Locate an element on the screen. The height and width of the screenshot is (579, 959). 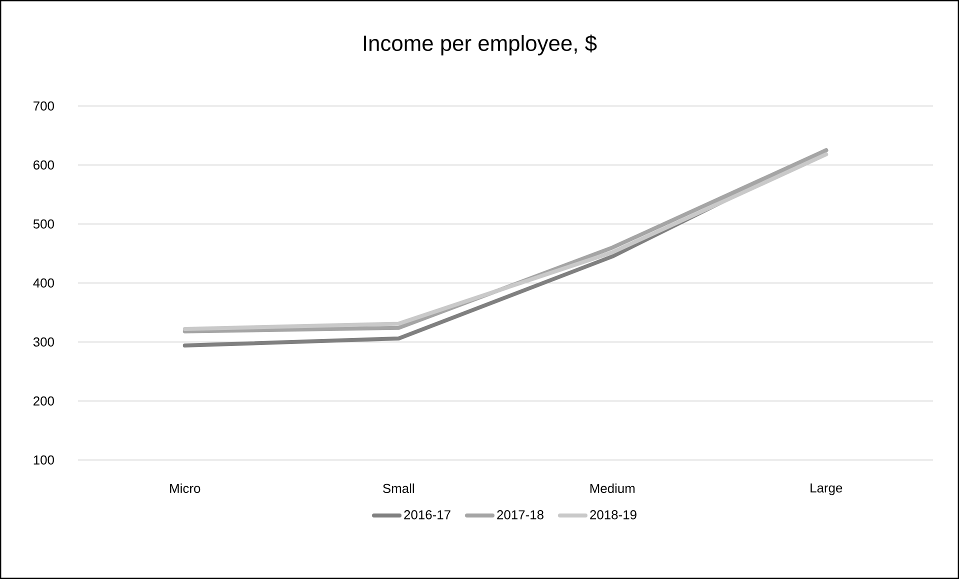
y-tick-label: 300 is located at coordinates (43, 342).